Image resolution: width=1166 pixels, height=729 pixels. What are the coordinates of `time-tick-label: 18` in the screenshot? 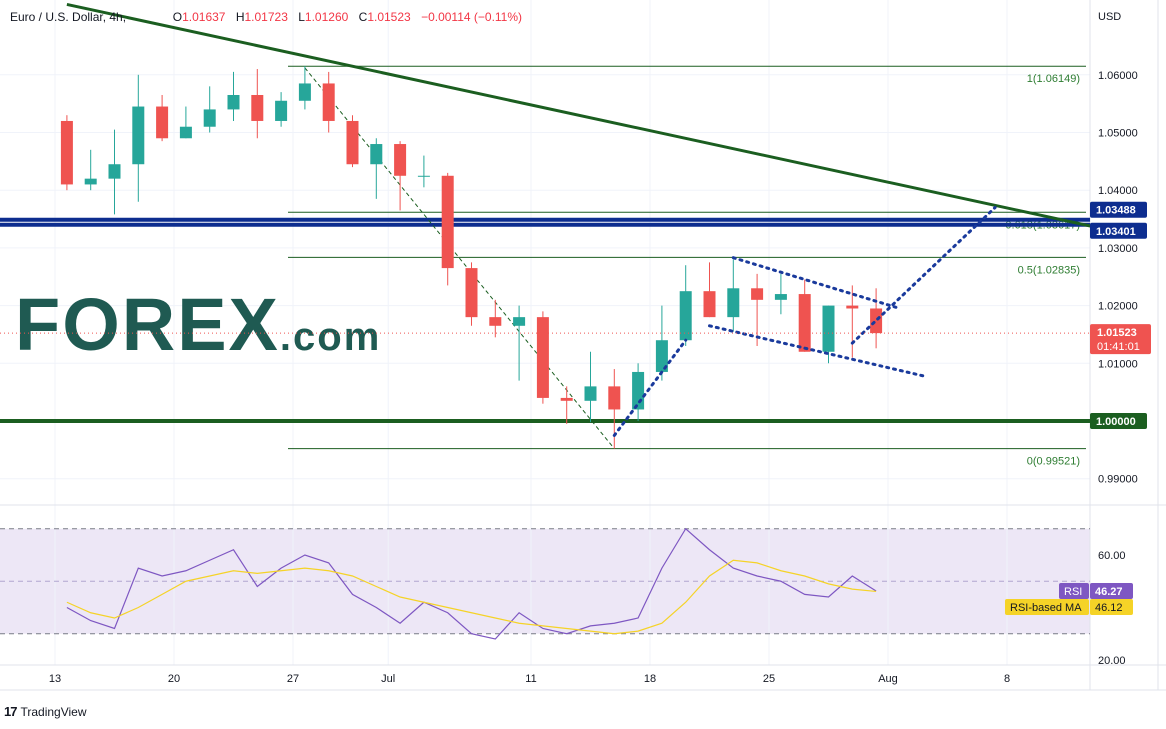 It's located at (650, 679).